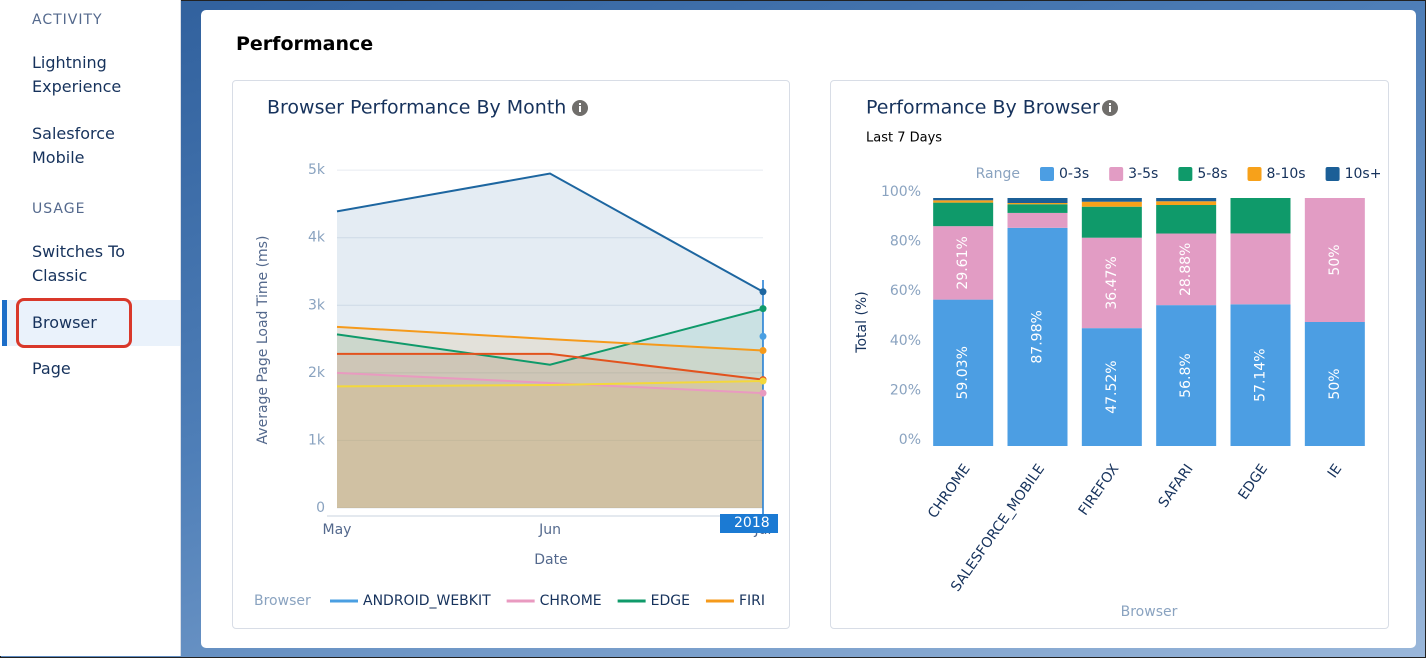 The image size is (1426, 658). What do you see at coordinates (1143, 174) in the screenshot?
I see `legend-label: 3-5s` at bounding box center [1143, 174].